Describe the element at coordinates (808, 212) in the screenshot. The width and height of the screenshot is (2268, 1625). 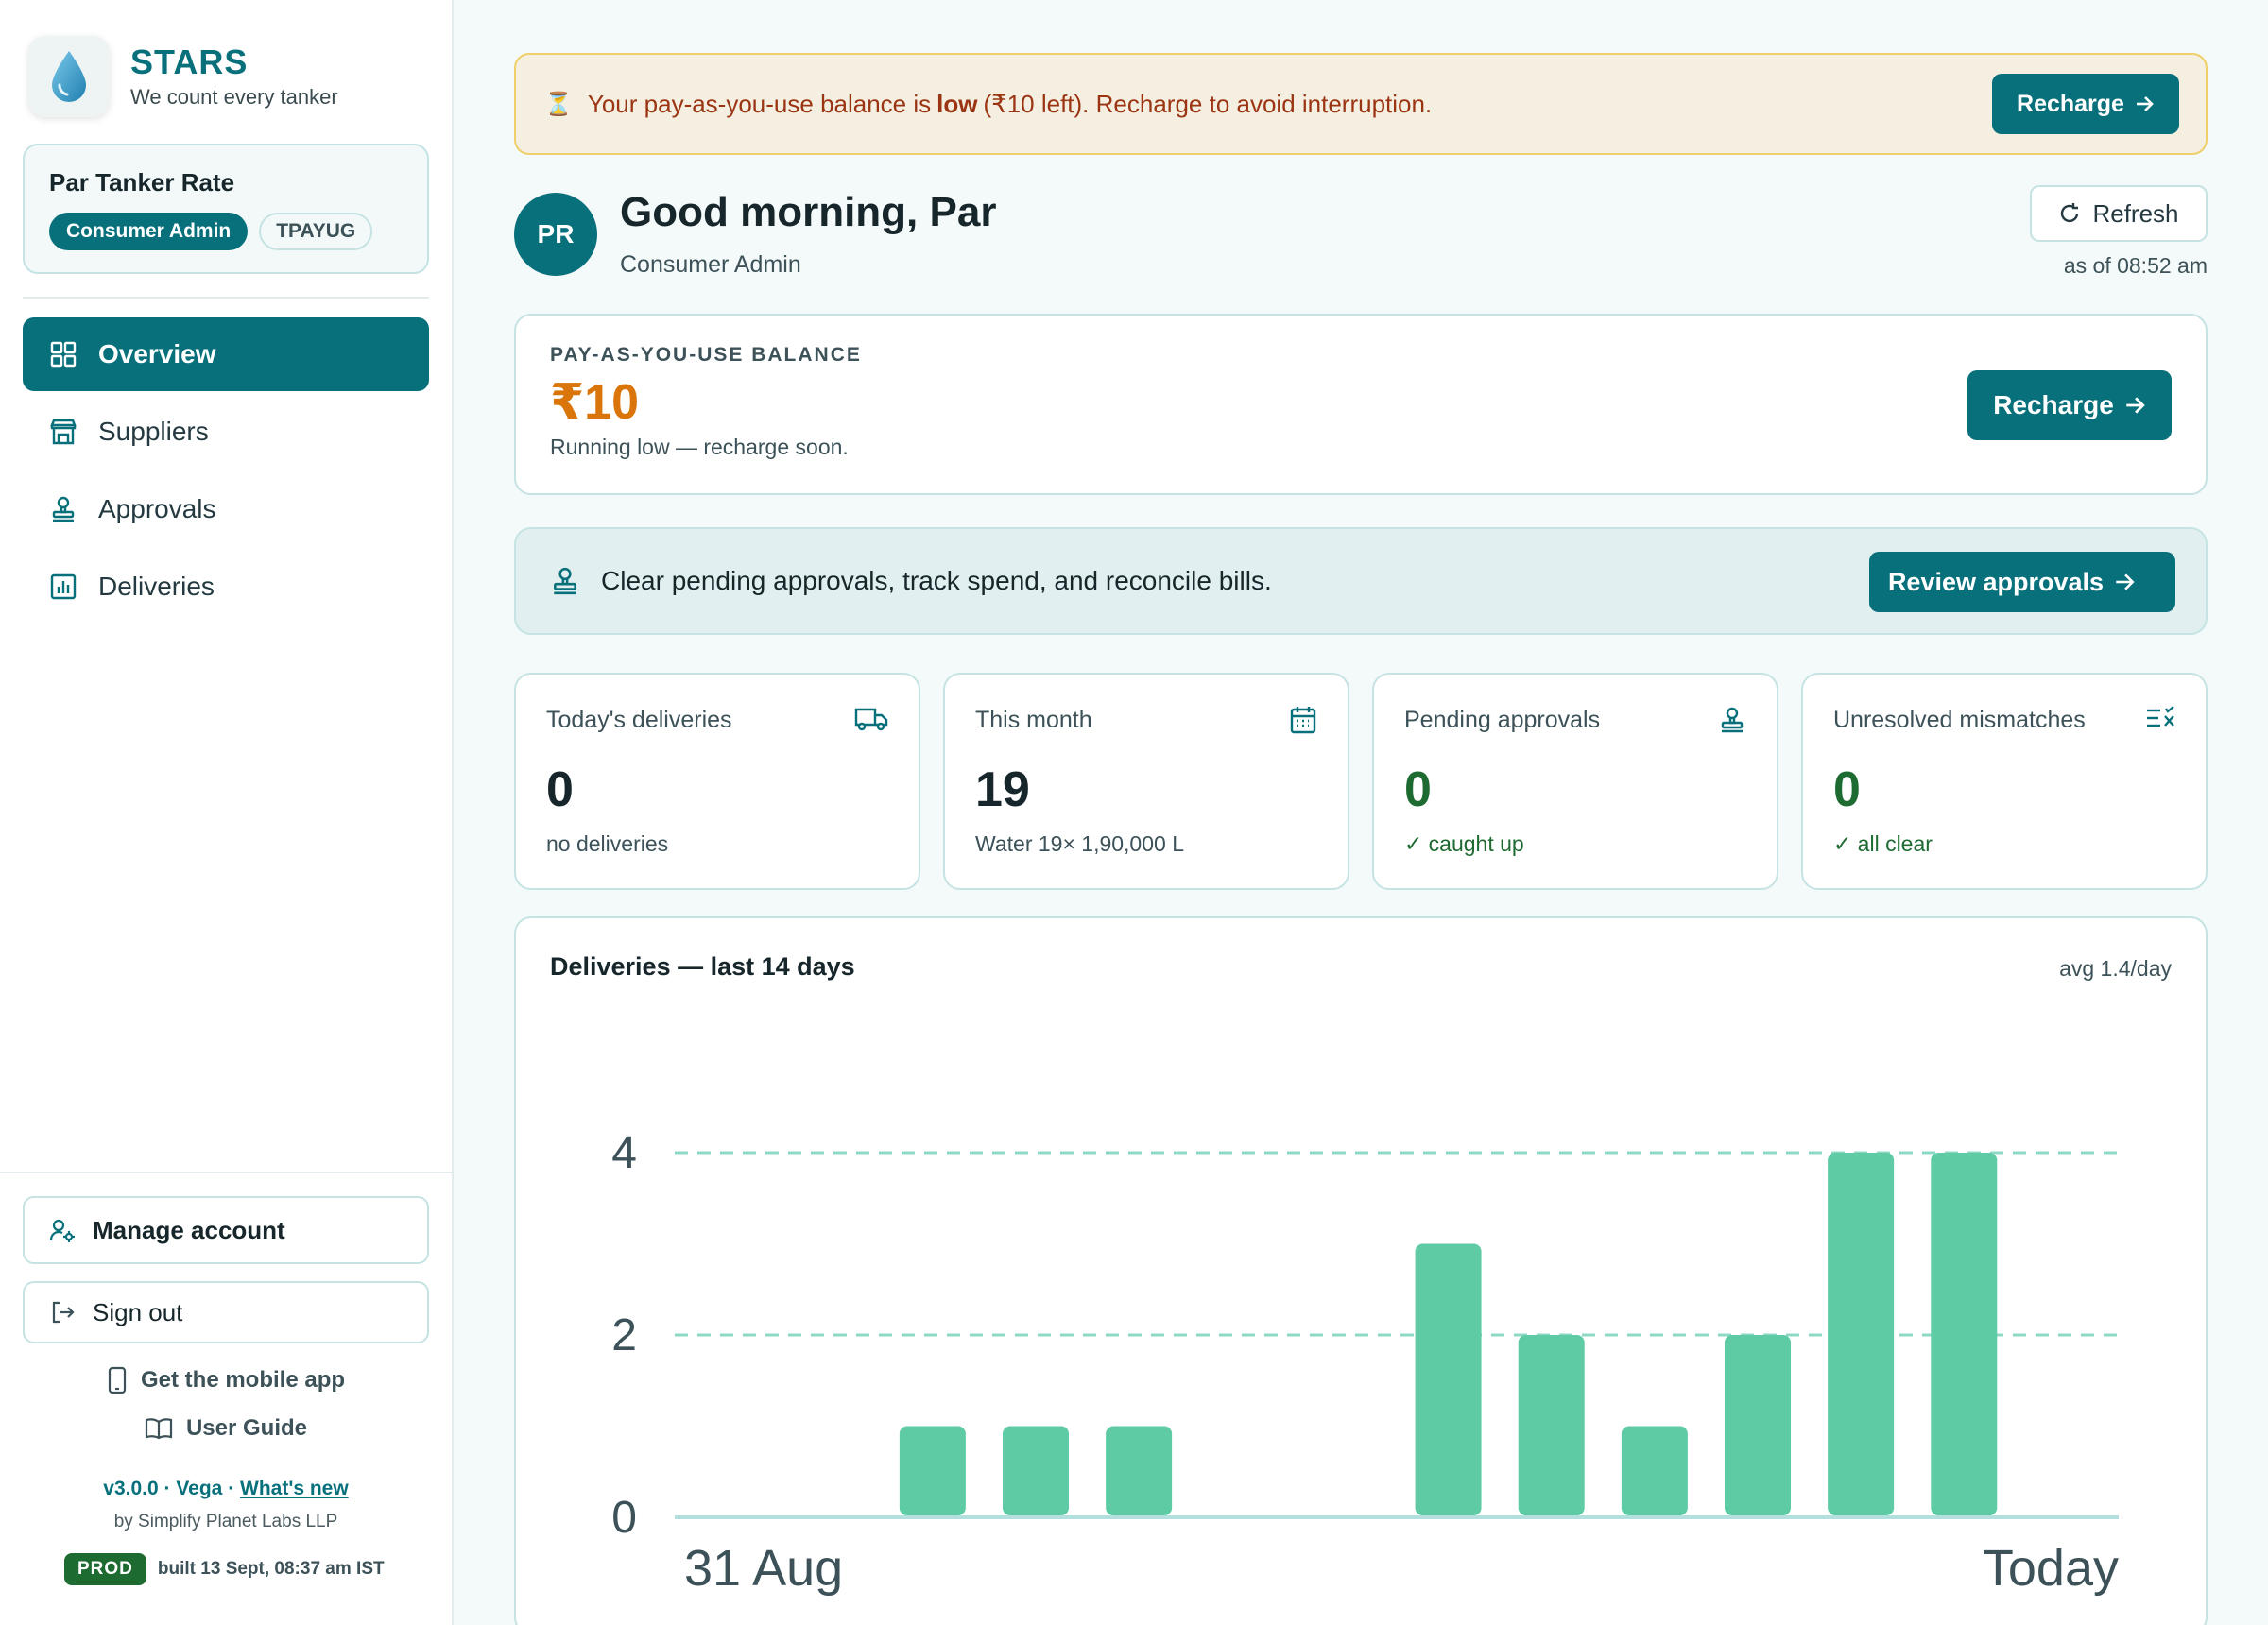
I see `greeting-title: Good morning, Par` at that location.